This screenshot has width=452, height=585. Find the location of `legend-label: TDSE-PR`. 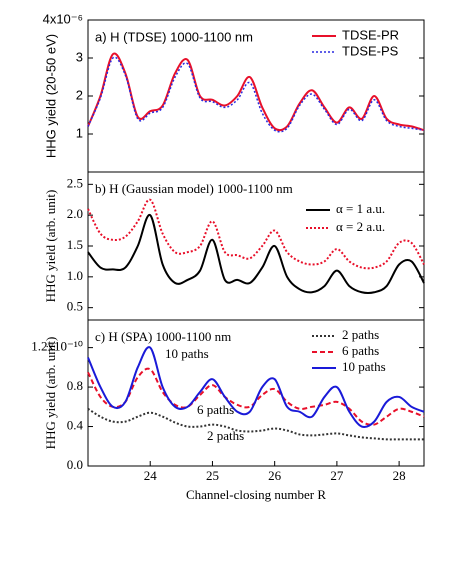

legend-label: TDSE-PR is located at coordinates (370, 34).